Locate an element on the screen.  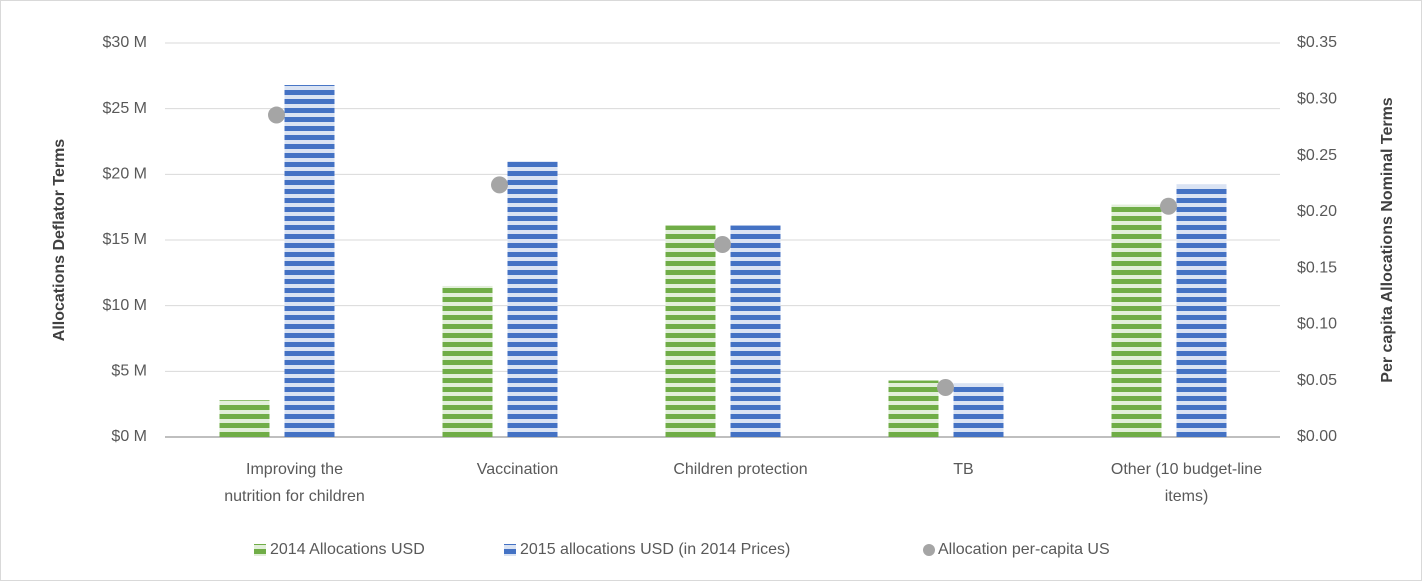
y-tick-label: $25 M is located at coordinates (125, 108).